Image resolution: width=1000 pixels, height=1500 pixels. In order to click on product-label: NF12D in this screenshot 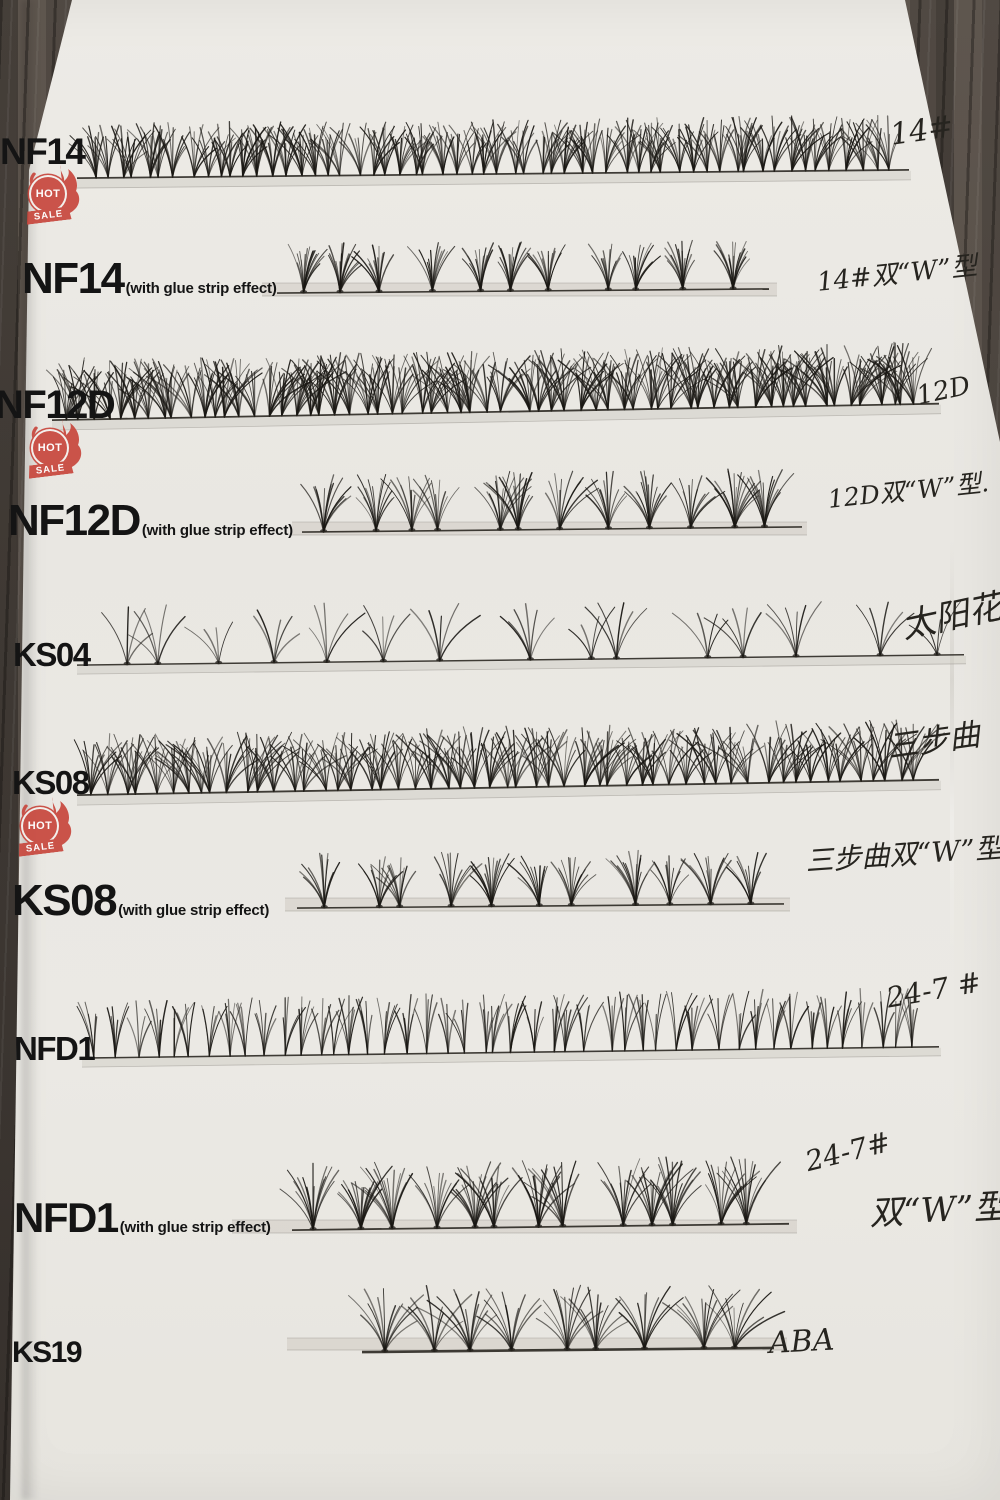, I will do `click(58, 405)`.